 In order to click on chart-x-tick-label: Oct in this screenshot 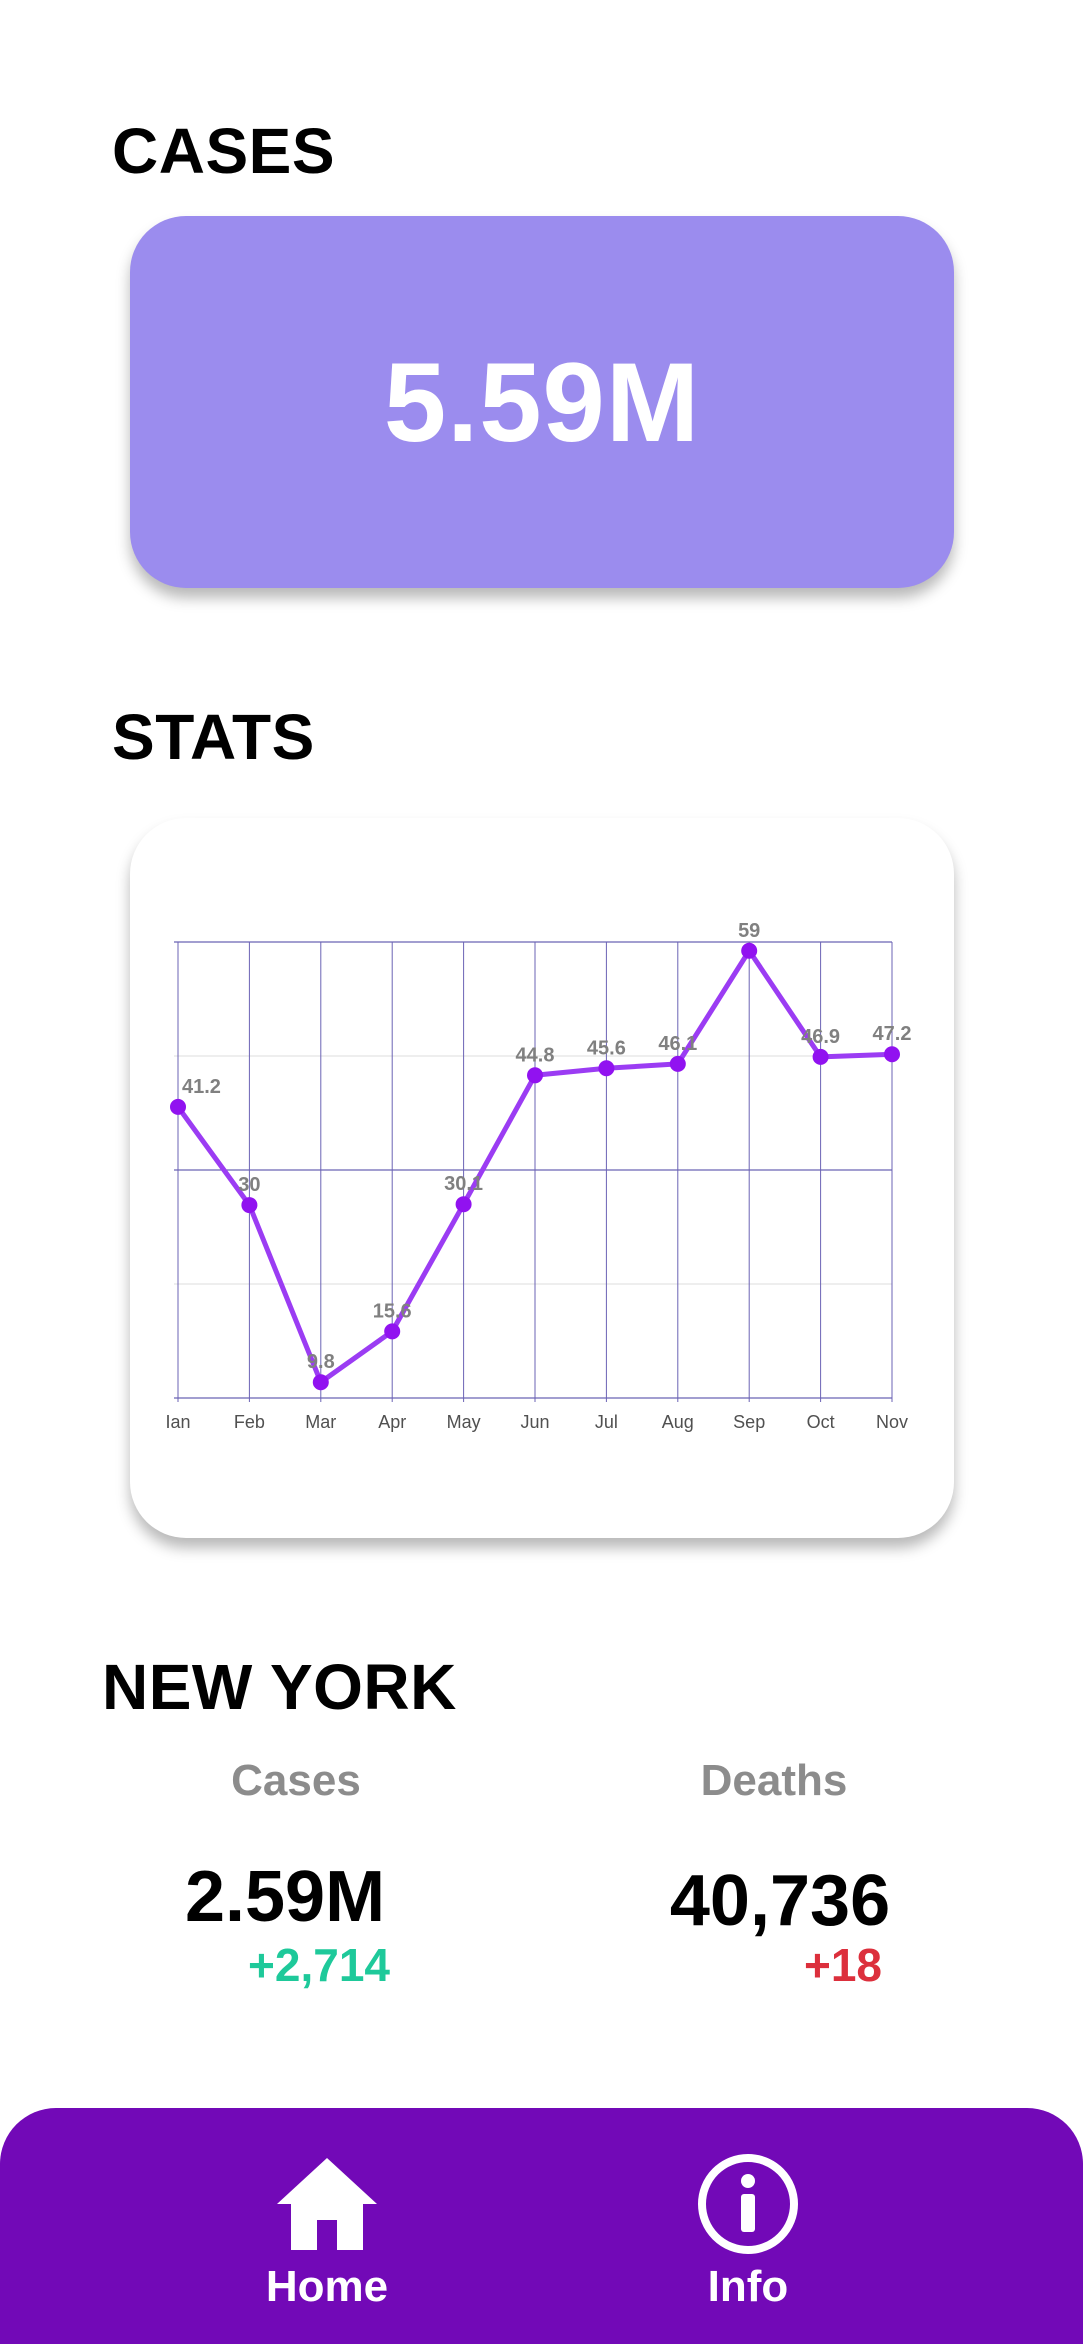, I will do `click(821, 1422)`.